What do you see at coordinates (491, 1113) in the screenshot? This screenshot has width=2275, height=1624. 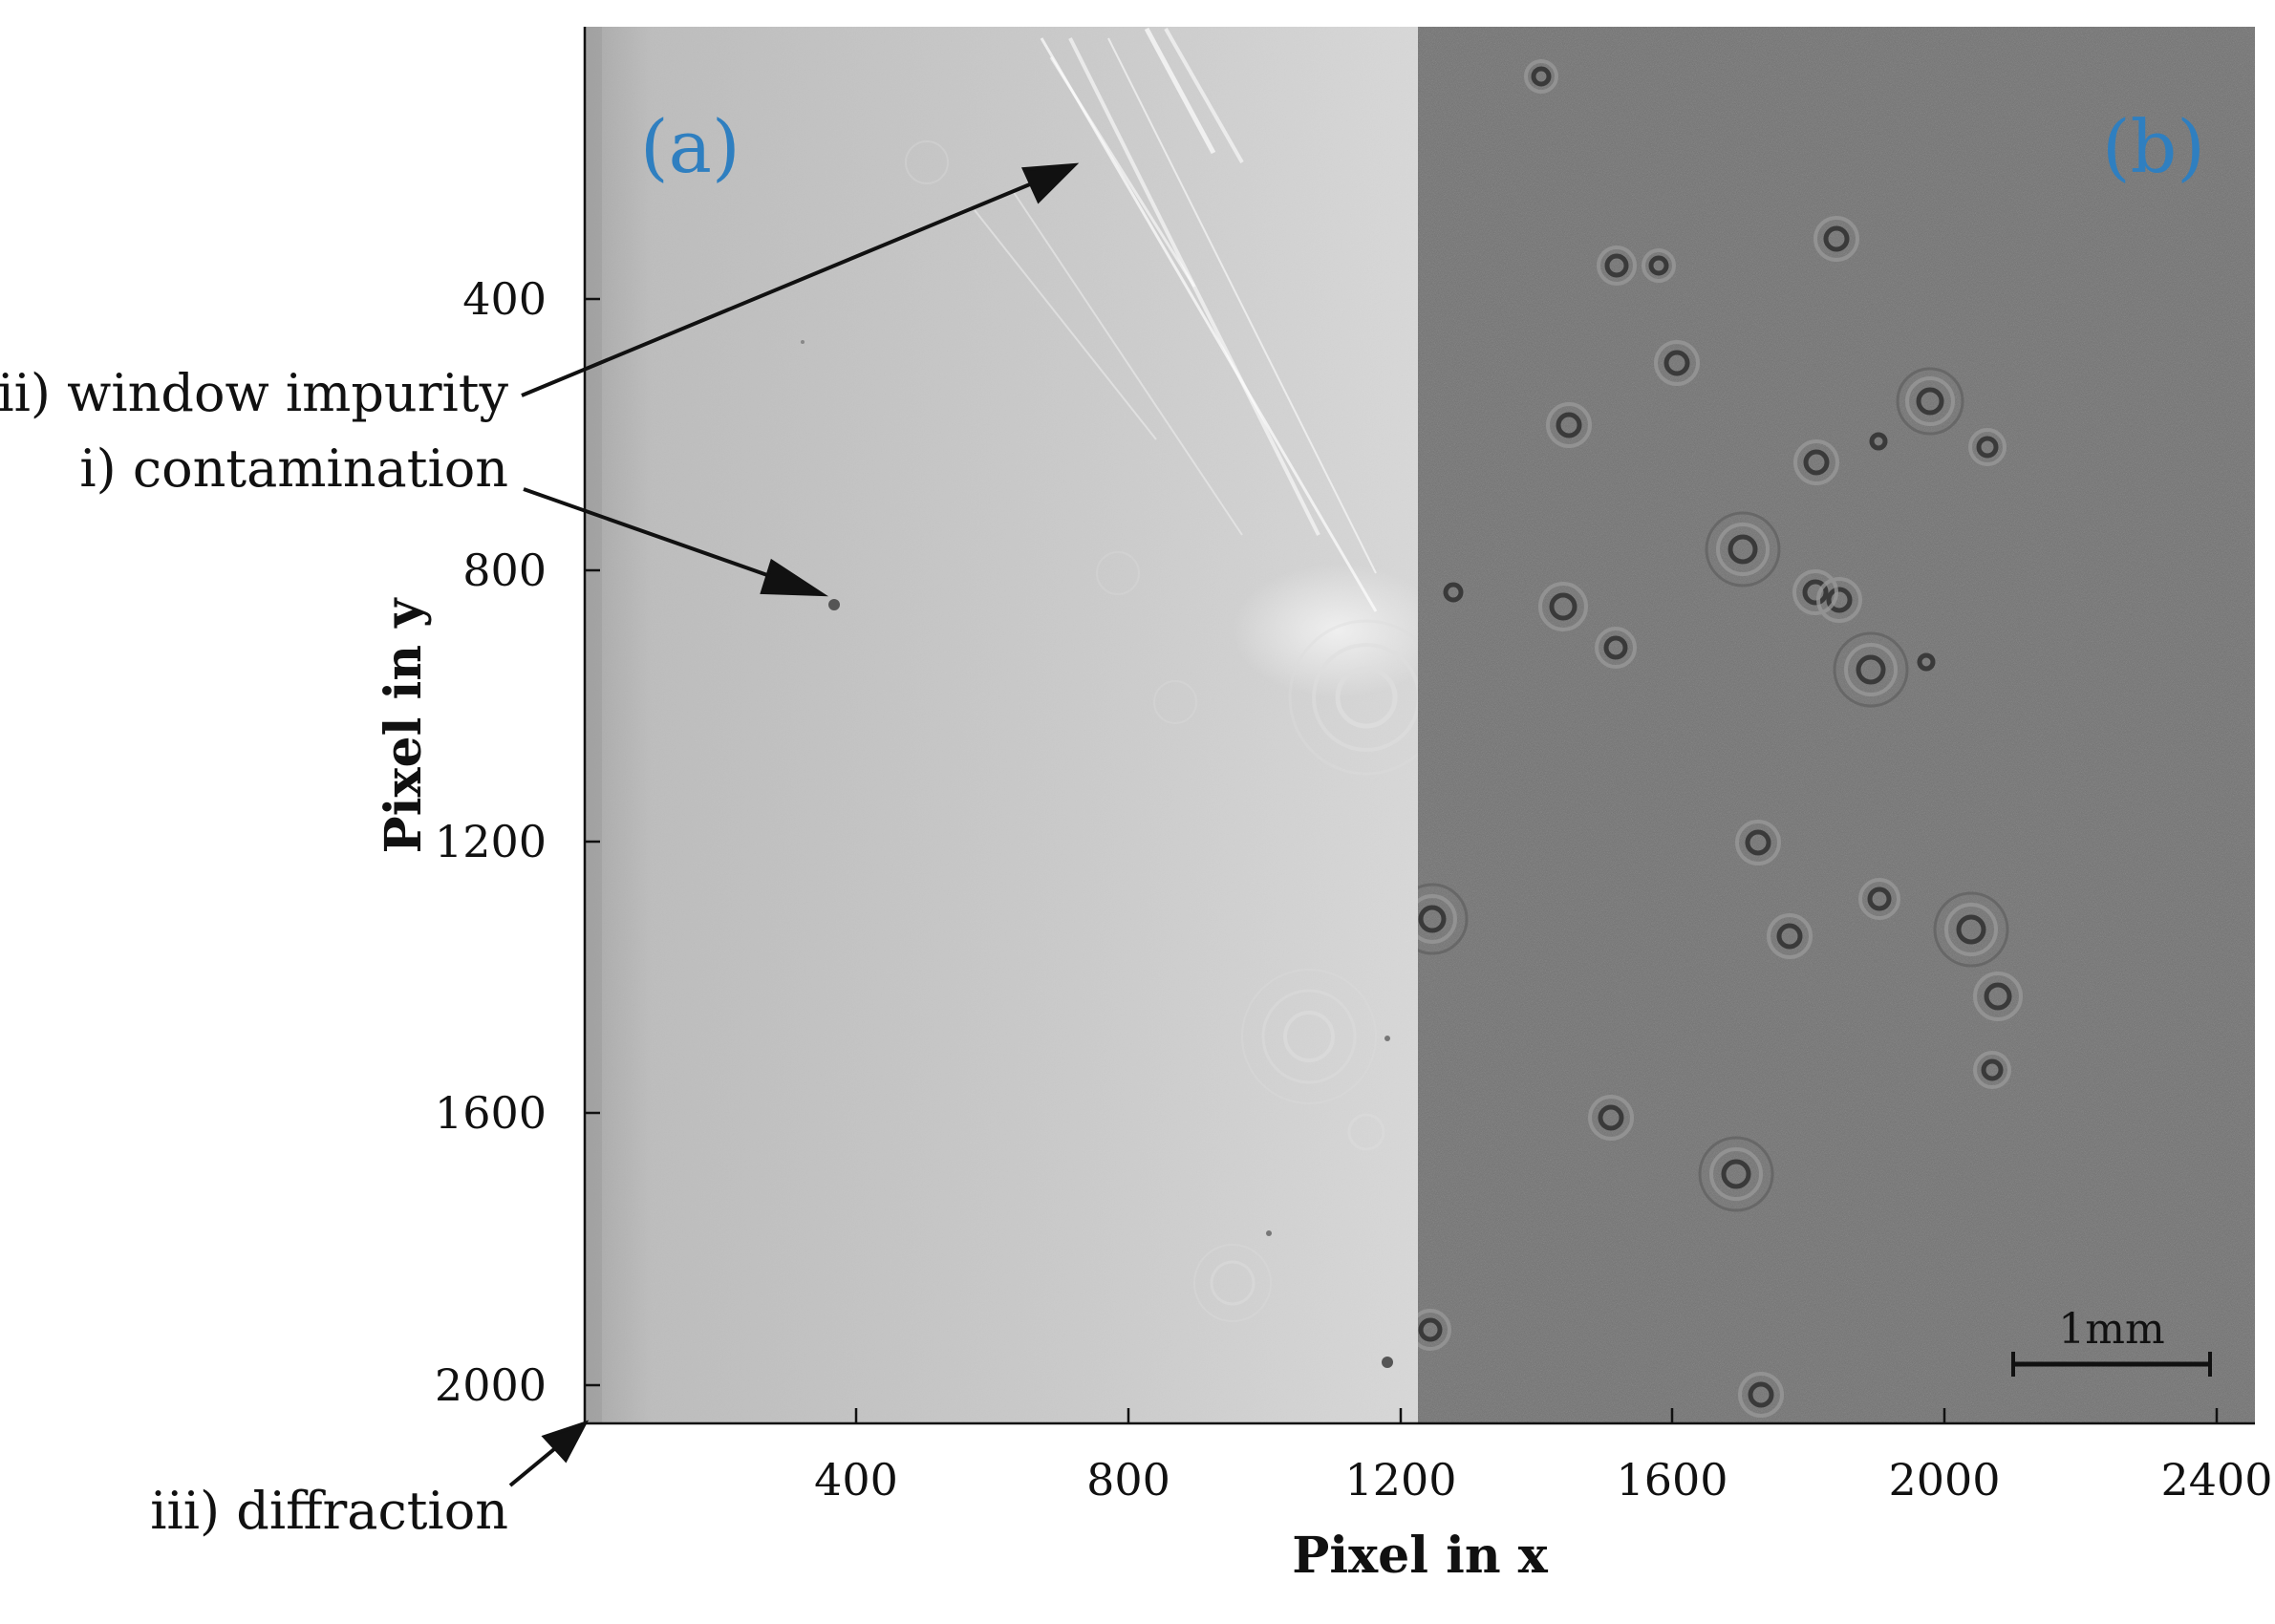 I see `y-tick-label: 1600` at bounding box center [491, 1113].